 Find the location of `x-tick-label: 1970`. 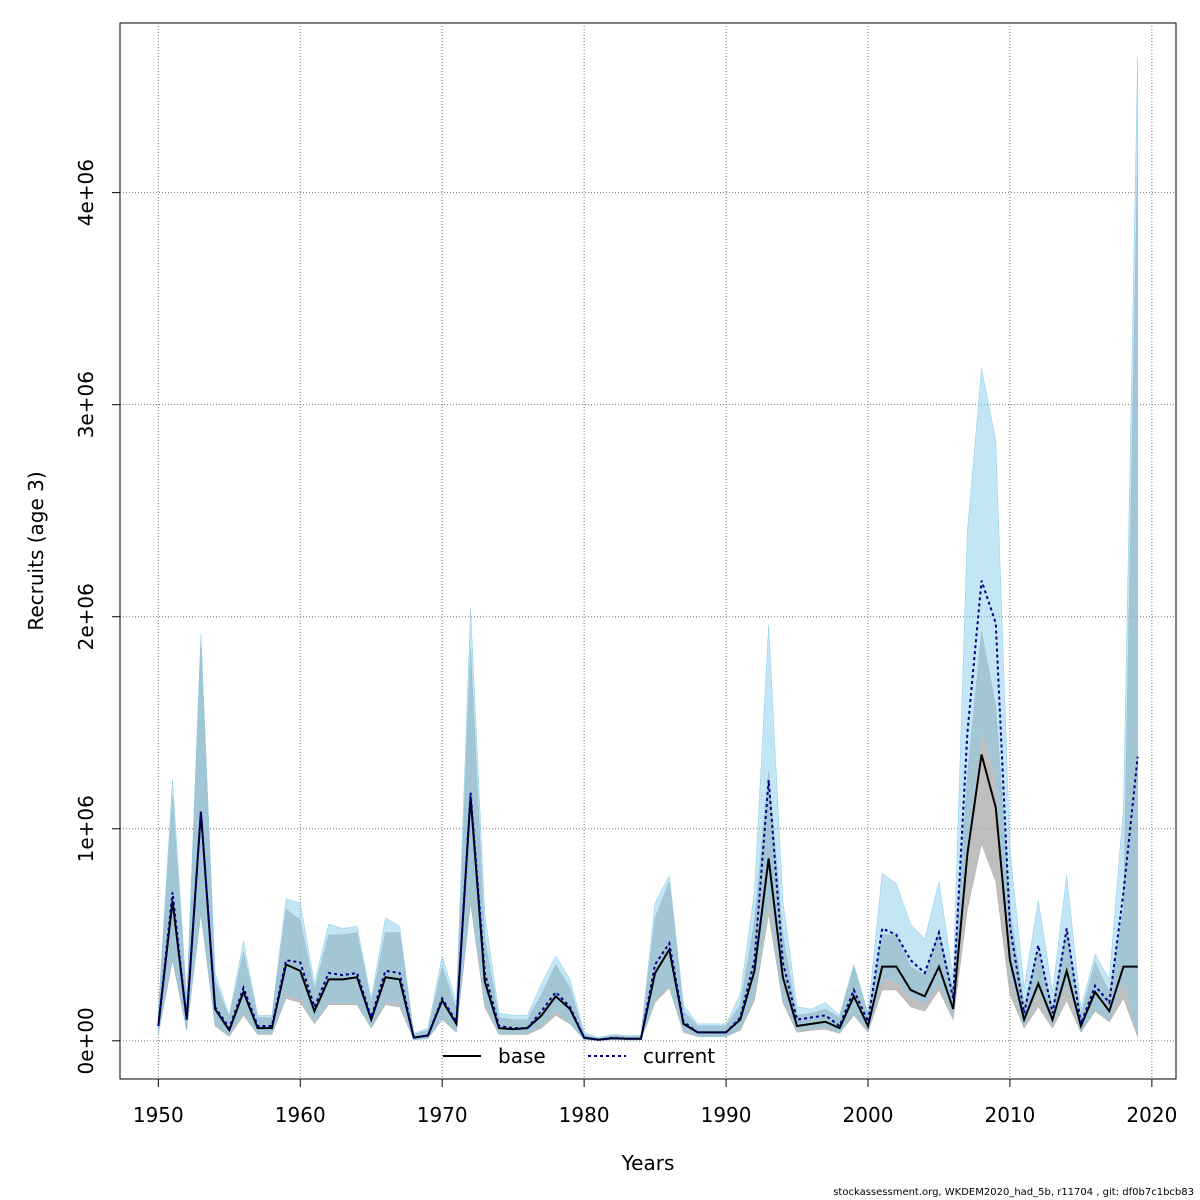

x-tick-label: 1970 is located at coordinates (442, 1115).